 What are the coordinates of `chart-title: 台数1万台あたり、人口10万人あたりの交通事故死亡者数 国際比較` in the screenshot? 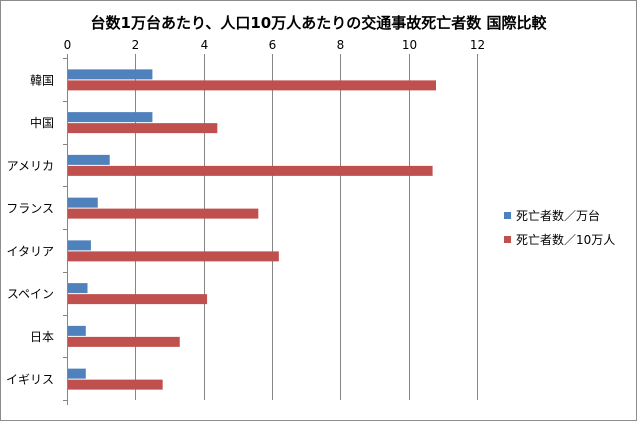 It's located at (318, 23).